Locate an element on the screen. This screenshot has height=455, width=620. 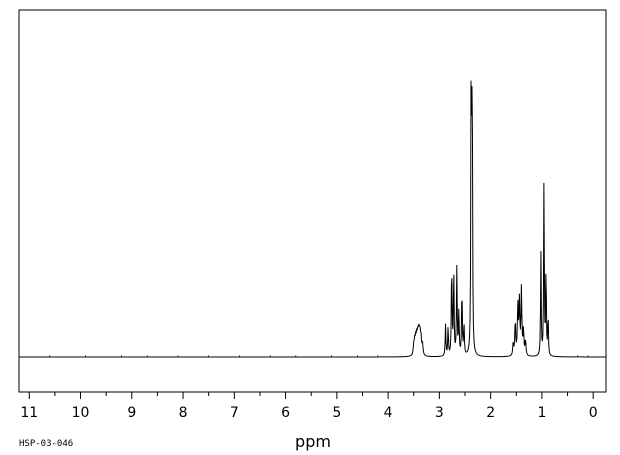
x-axis-tick-labels: 11 10 9 8 7 6 5 4 3 2 1 0 is located at coordinates (308, 413).